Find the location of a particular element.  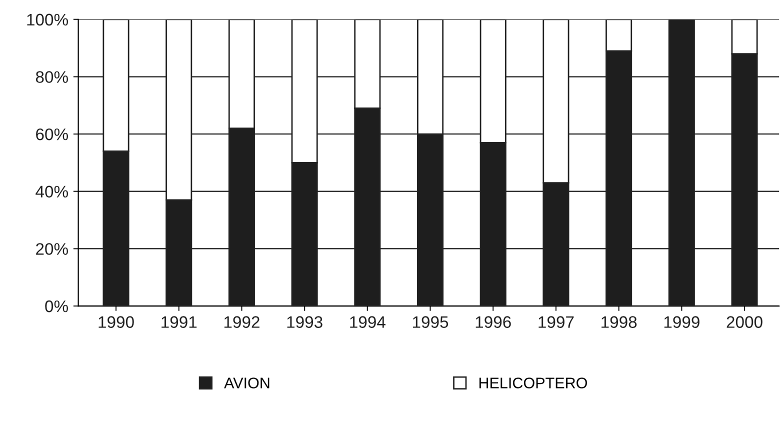

y-tick-label: 60% is located at coordinates (52, 134).